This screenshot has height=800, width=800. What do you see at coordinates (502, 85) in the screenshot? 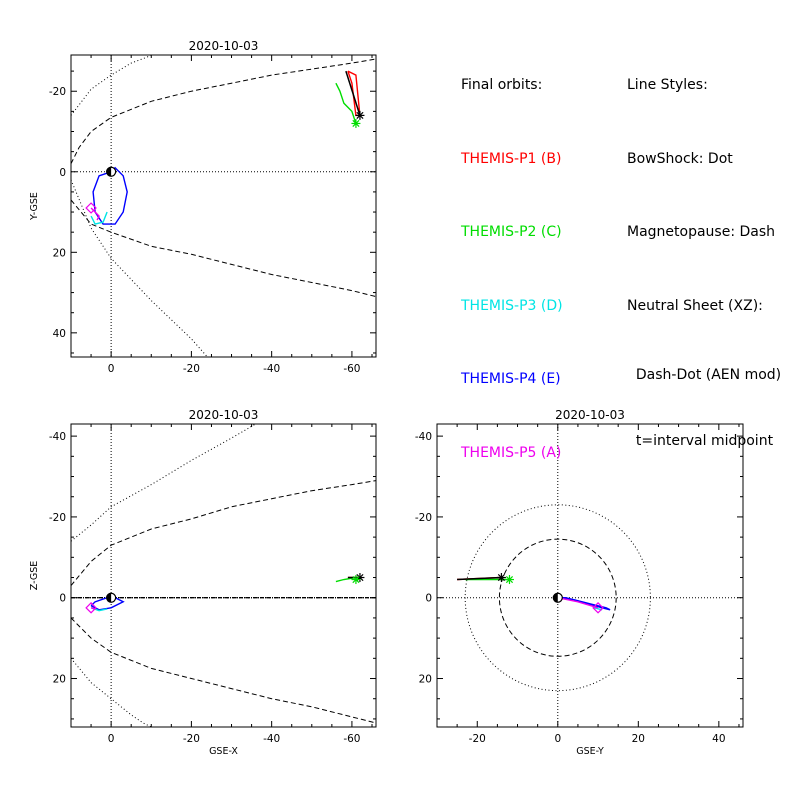
I see `final-orbits-title: Final orbits:` at bounding box center [502, 85].